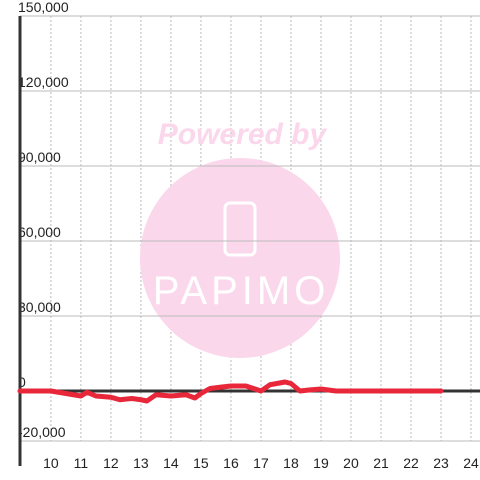 Image resolution: width=480 pixels, height=480 pixels. Describe the element at coordinates (39, 232) in the screenshot. I see `y-tick-label: 60,000` at that location.